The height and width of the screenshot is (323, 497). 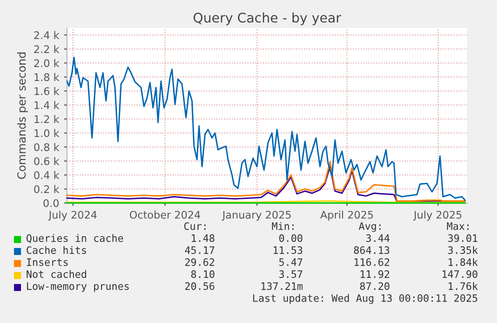 I want to click on text: 864.13, so click(x=372, y=250).